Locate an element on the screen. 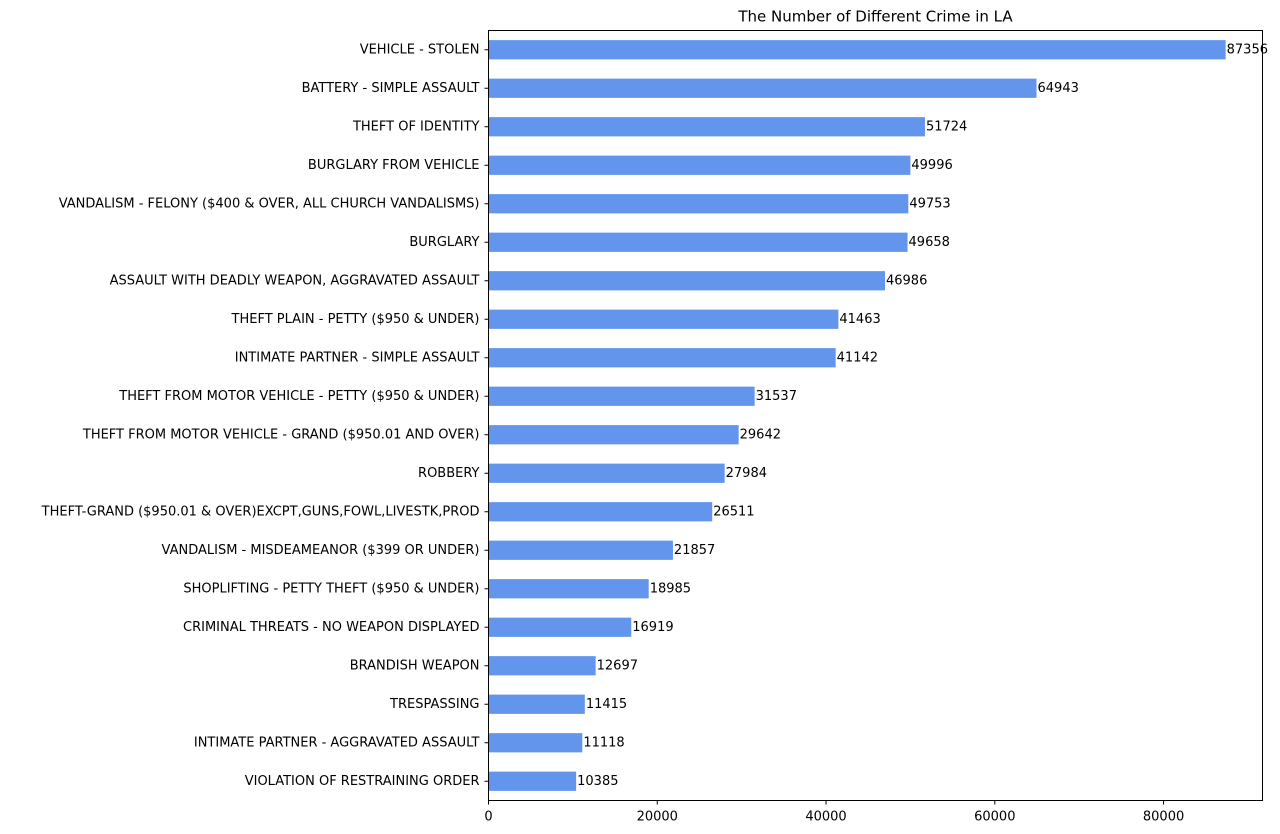 The height and width of the screenshot is (834, 1280). value-label: 41463 is located at coordinates (859, 319).